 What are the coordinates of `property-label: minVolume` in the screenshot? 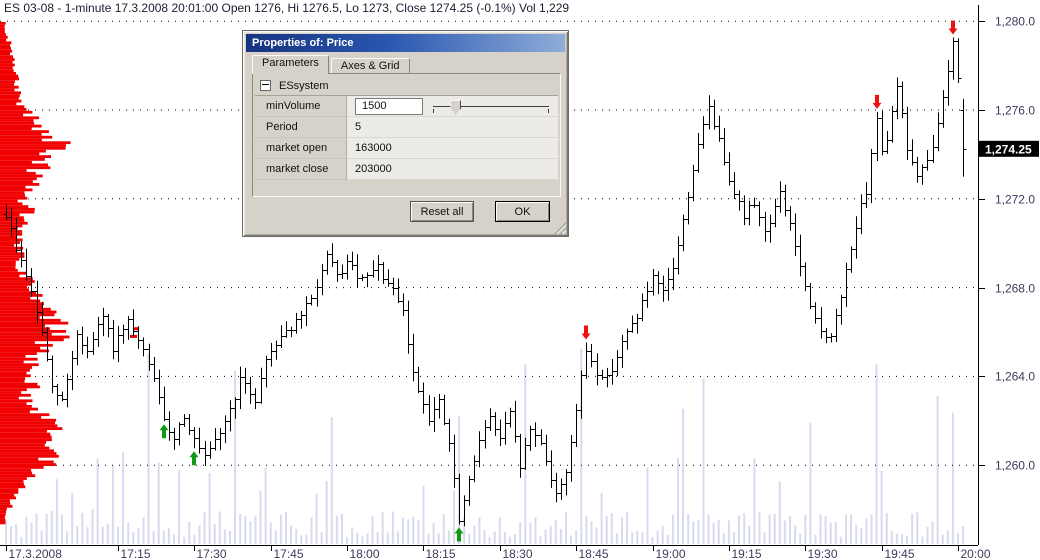 It's located at (301, 106).